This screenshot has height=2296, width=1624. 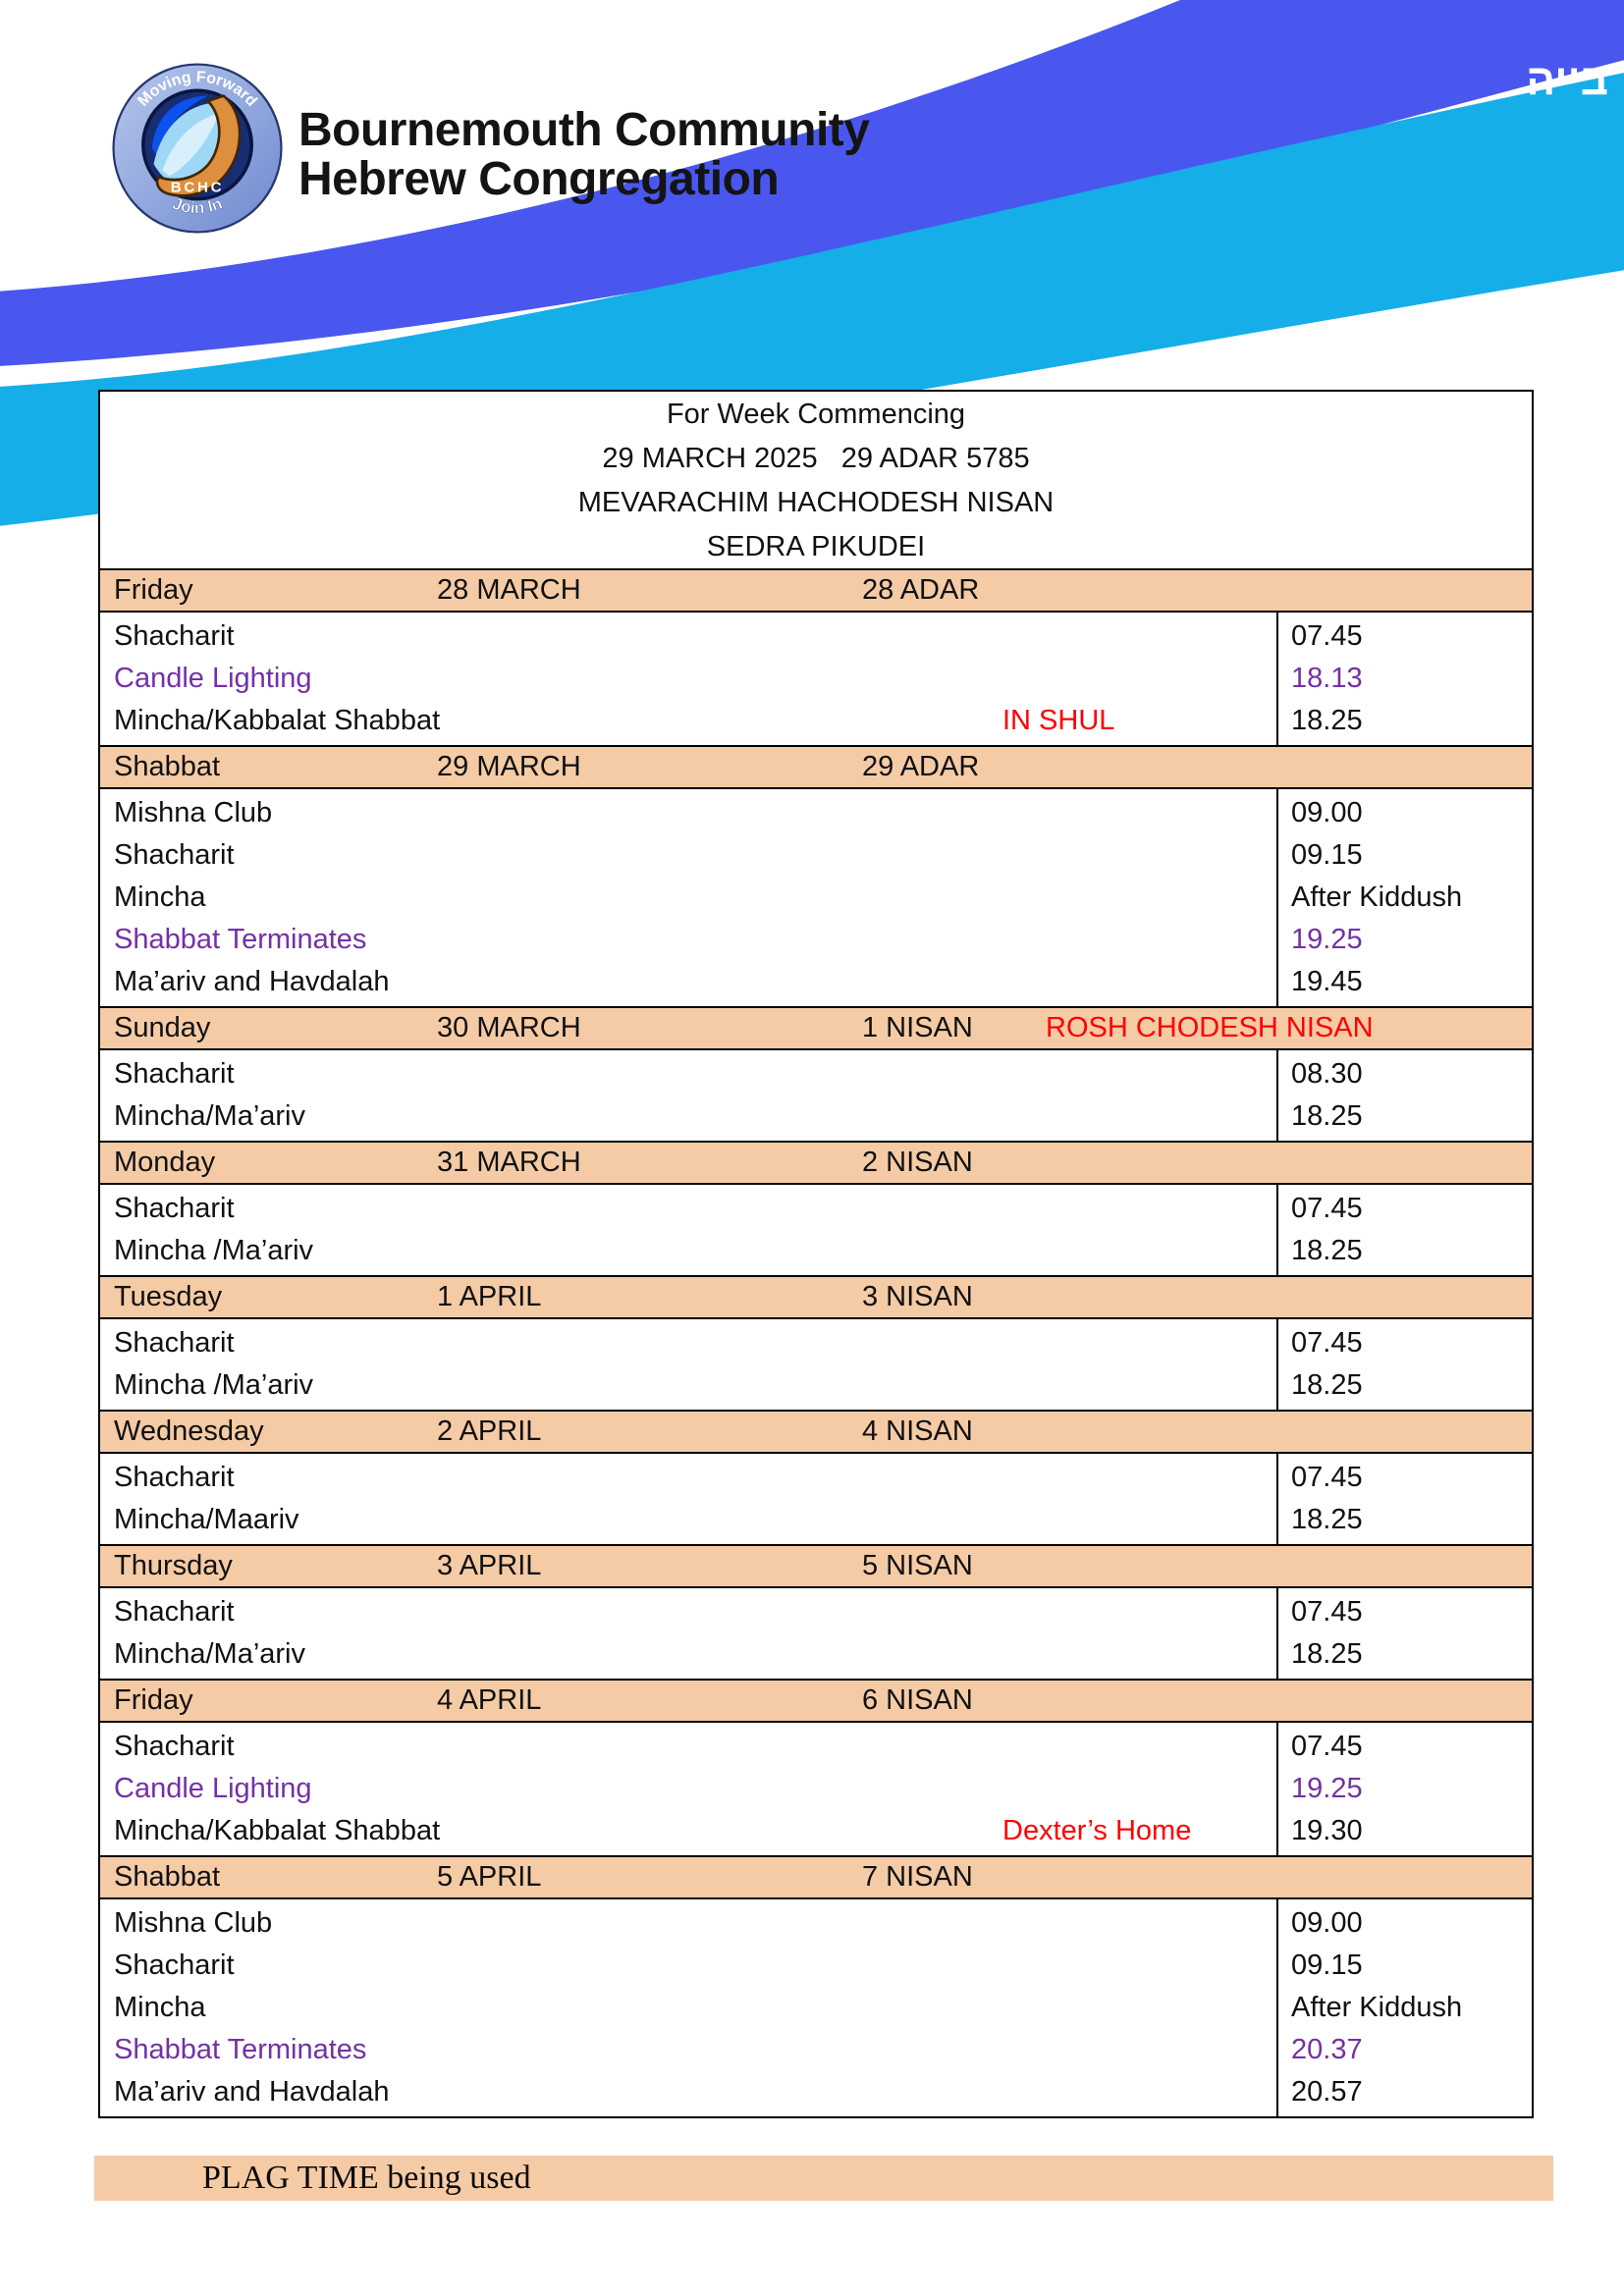 What do you see at coordinates (816, 721) in the screenshot?
I see `schedule-row: Mincha/Kabbalat Shabbat IN SHUL 18.25` at bounding box center [816, 721].